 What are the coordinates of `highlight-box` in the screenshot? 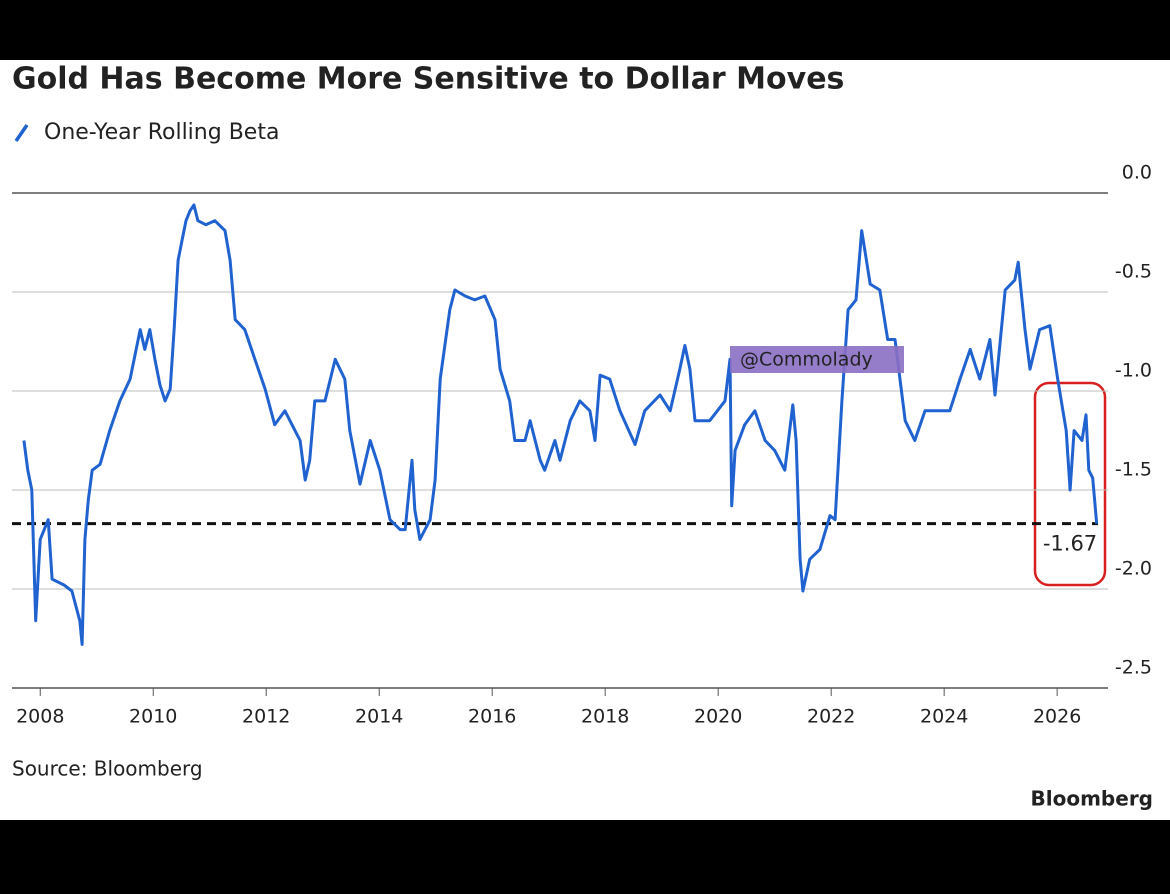 It's located at (1070, 484).